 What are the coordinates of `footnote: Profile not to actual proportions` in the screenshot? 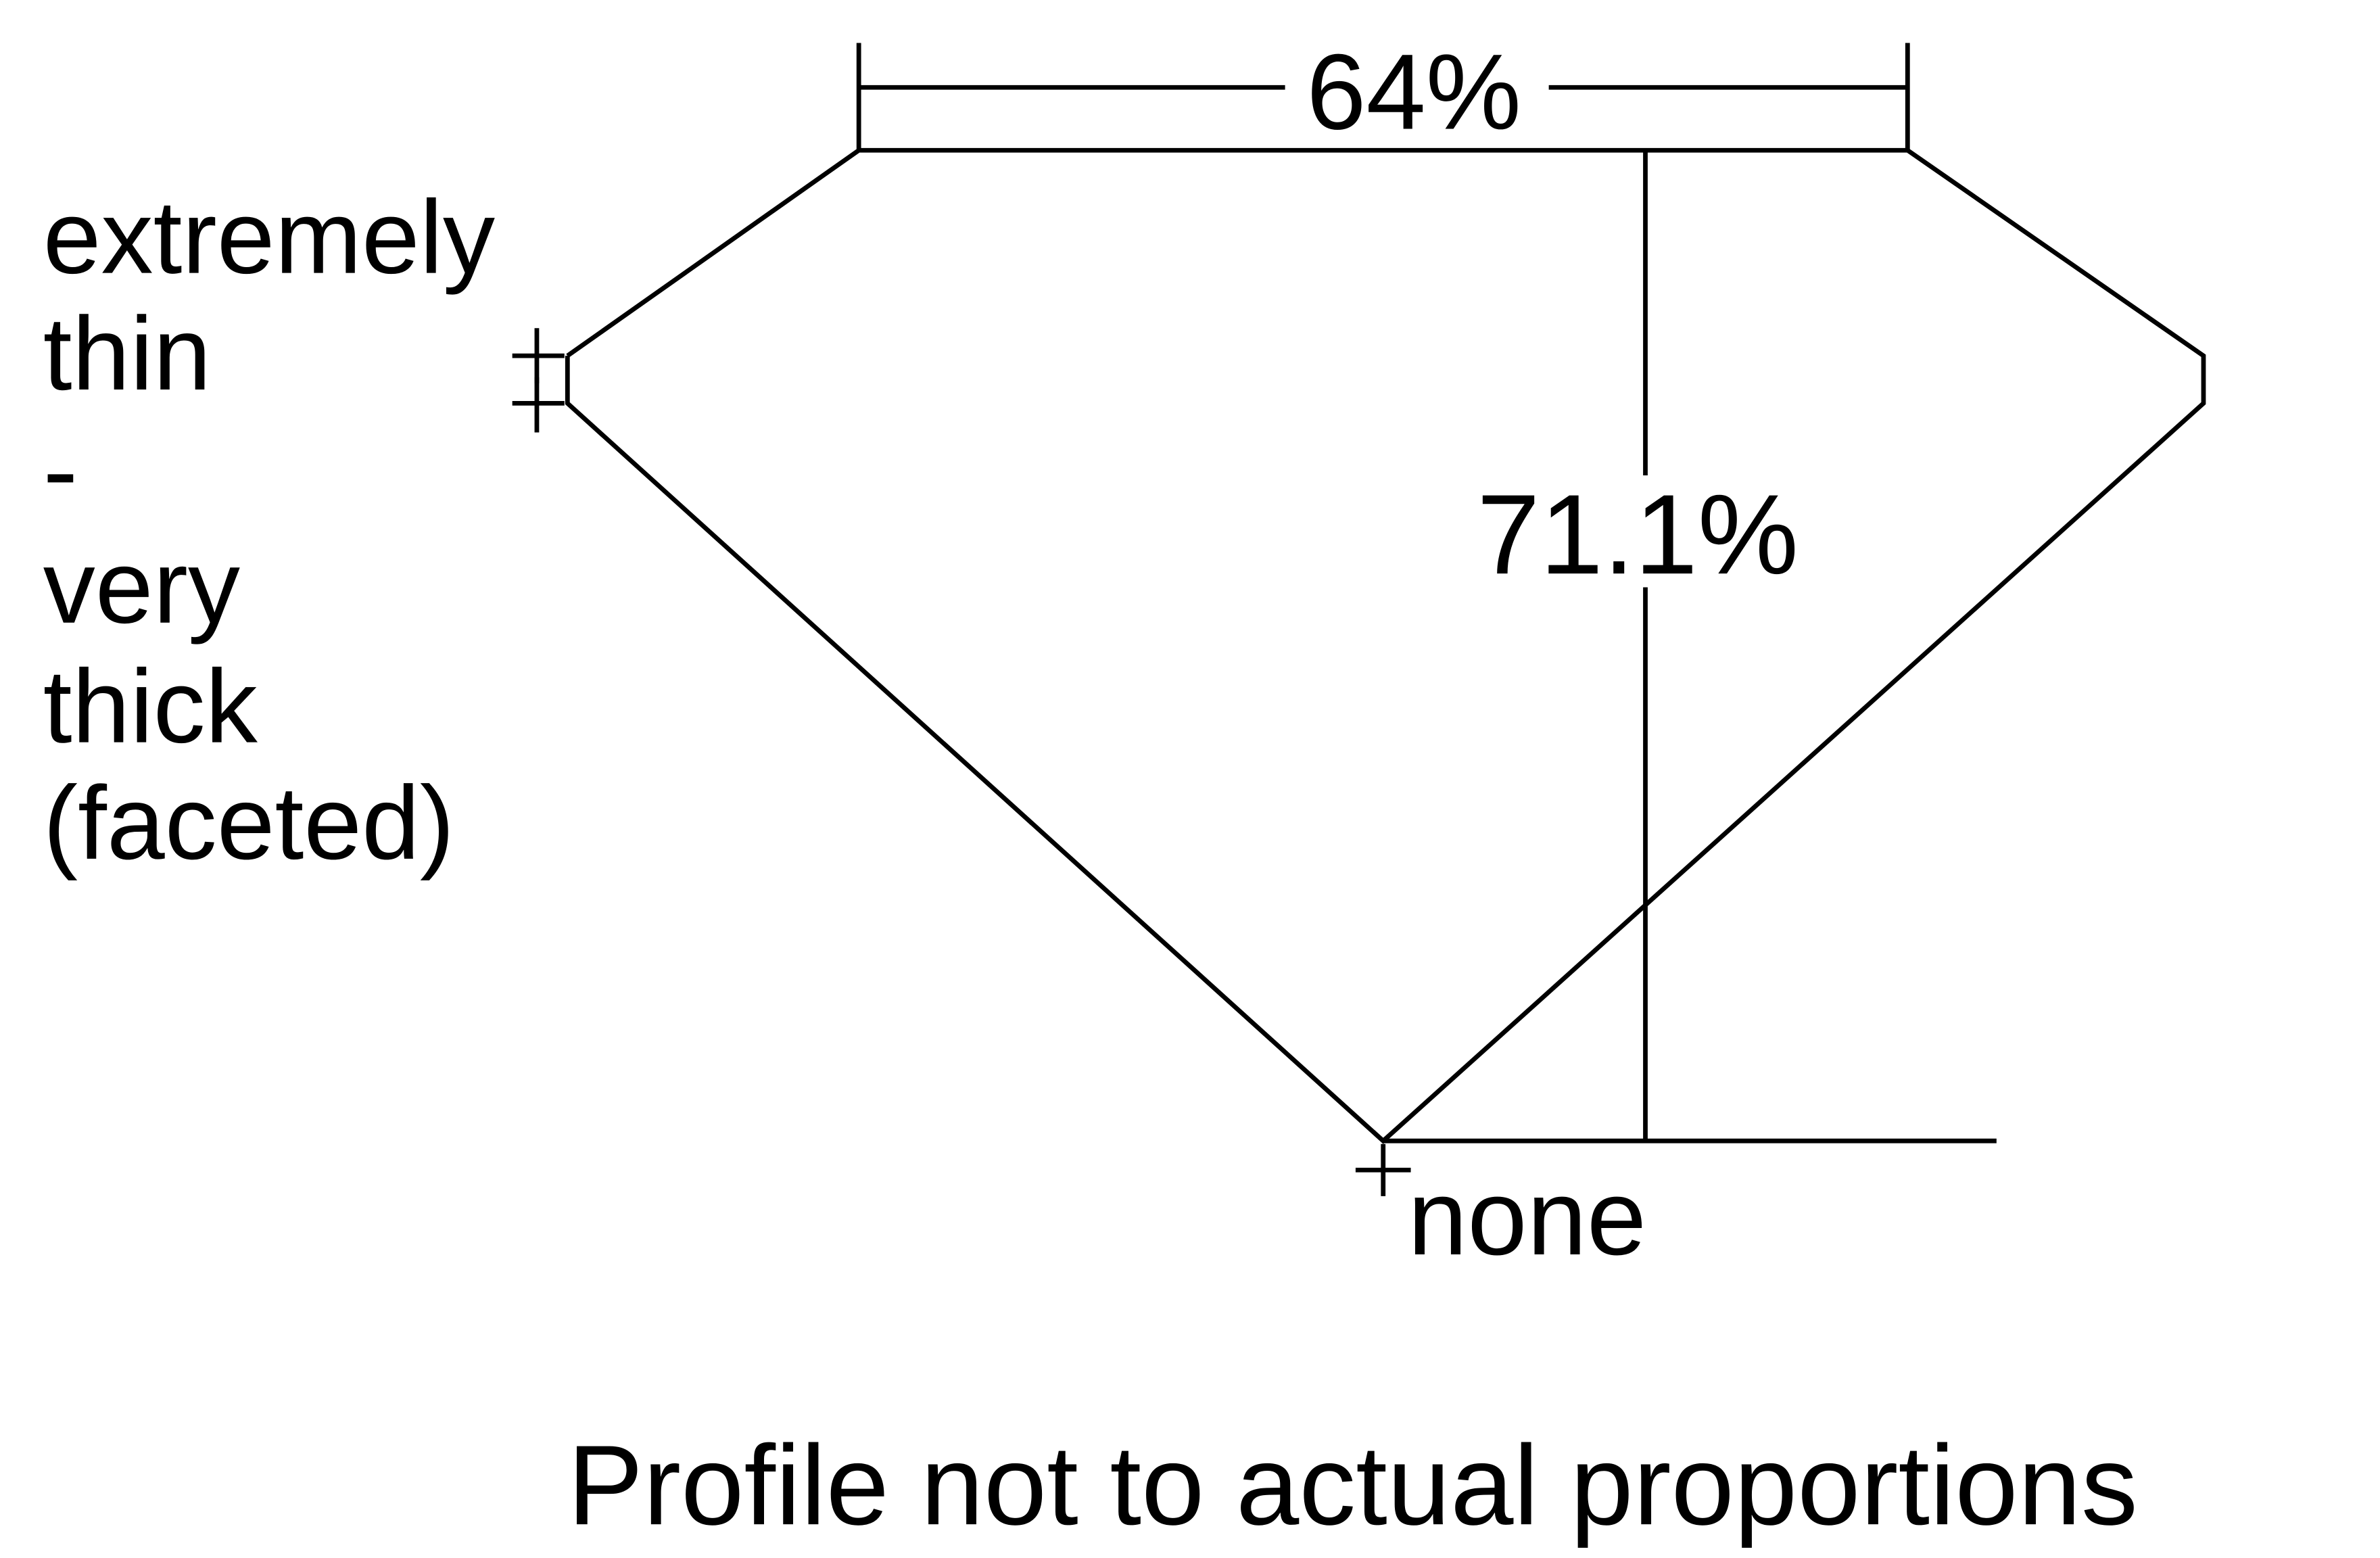 It's located at (1352, 1485).